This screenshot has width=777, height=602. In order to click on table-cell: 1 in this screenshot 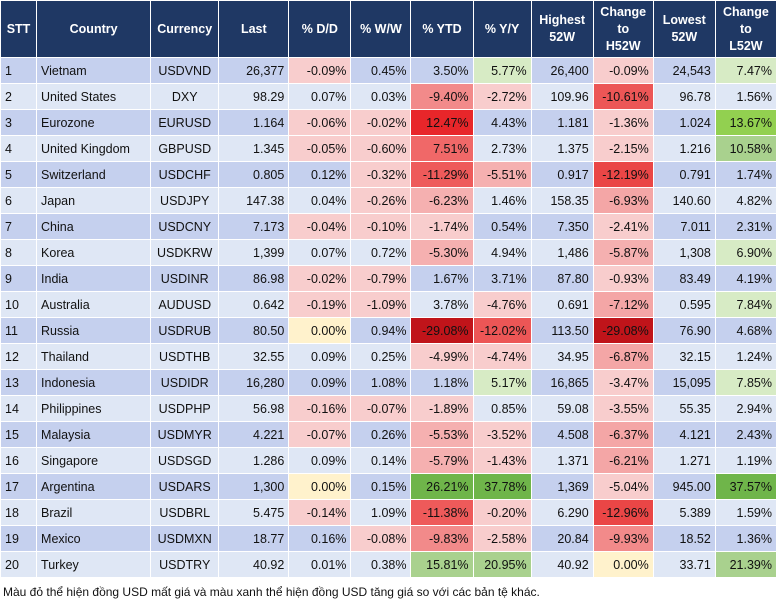, I will do `click(19, 70)`.